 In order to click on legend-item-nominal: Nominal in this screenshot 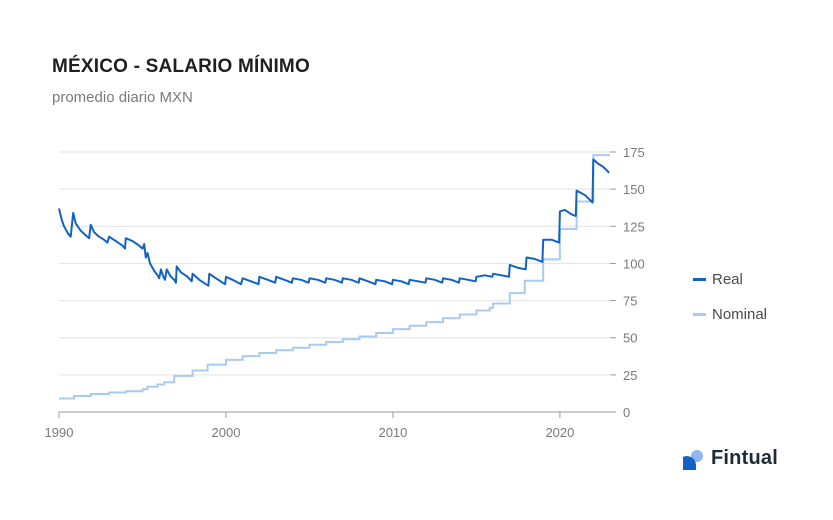, I will do `click(730, 314)`.